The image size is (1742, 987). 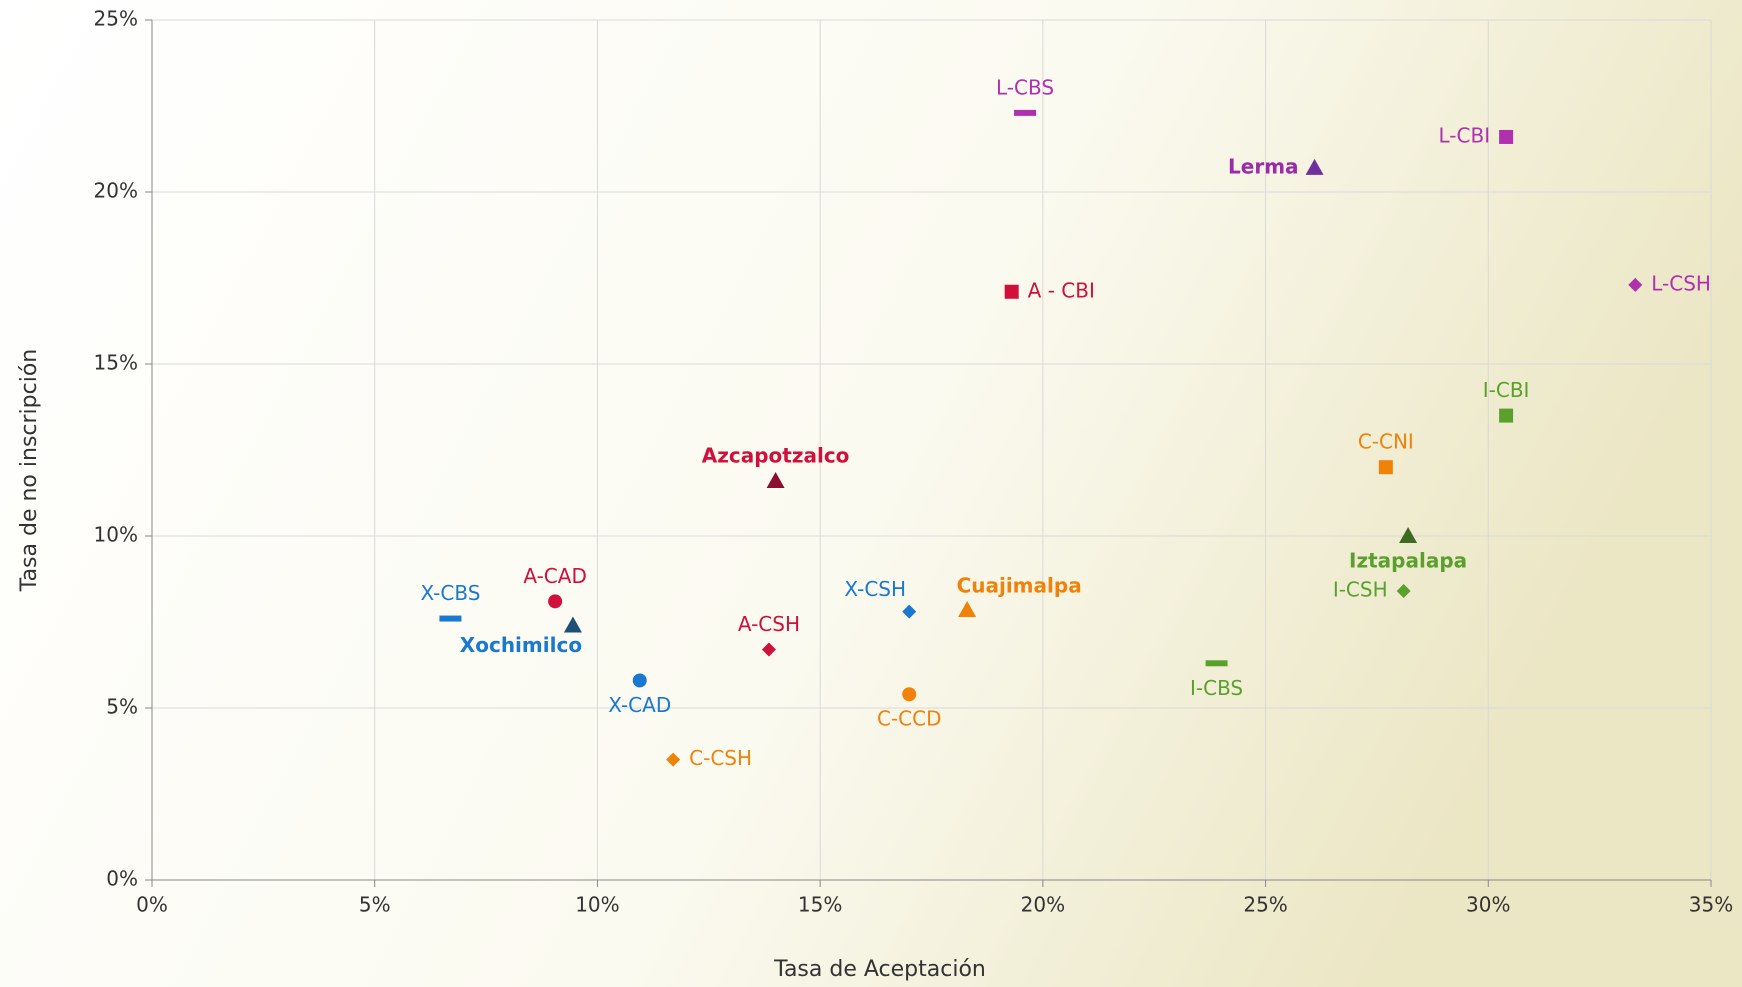 What do you see at coordinates (1360, 590) in the screenshot?
I see `point-label: I-CSH` at bounding box center [1360, 590].